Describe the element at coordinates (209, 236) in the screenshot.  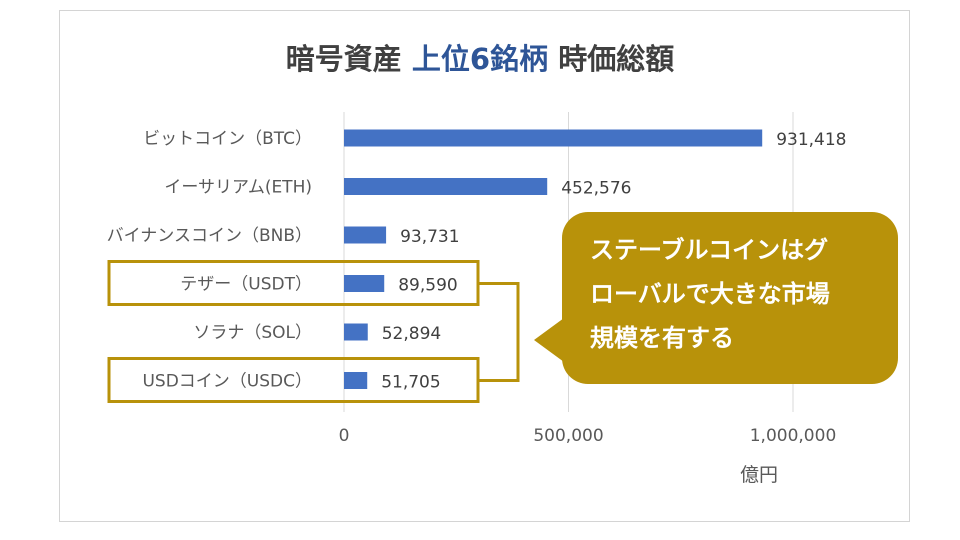
I see `category-label: バイナンスコイン（BNB）` at that location.